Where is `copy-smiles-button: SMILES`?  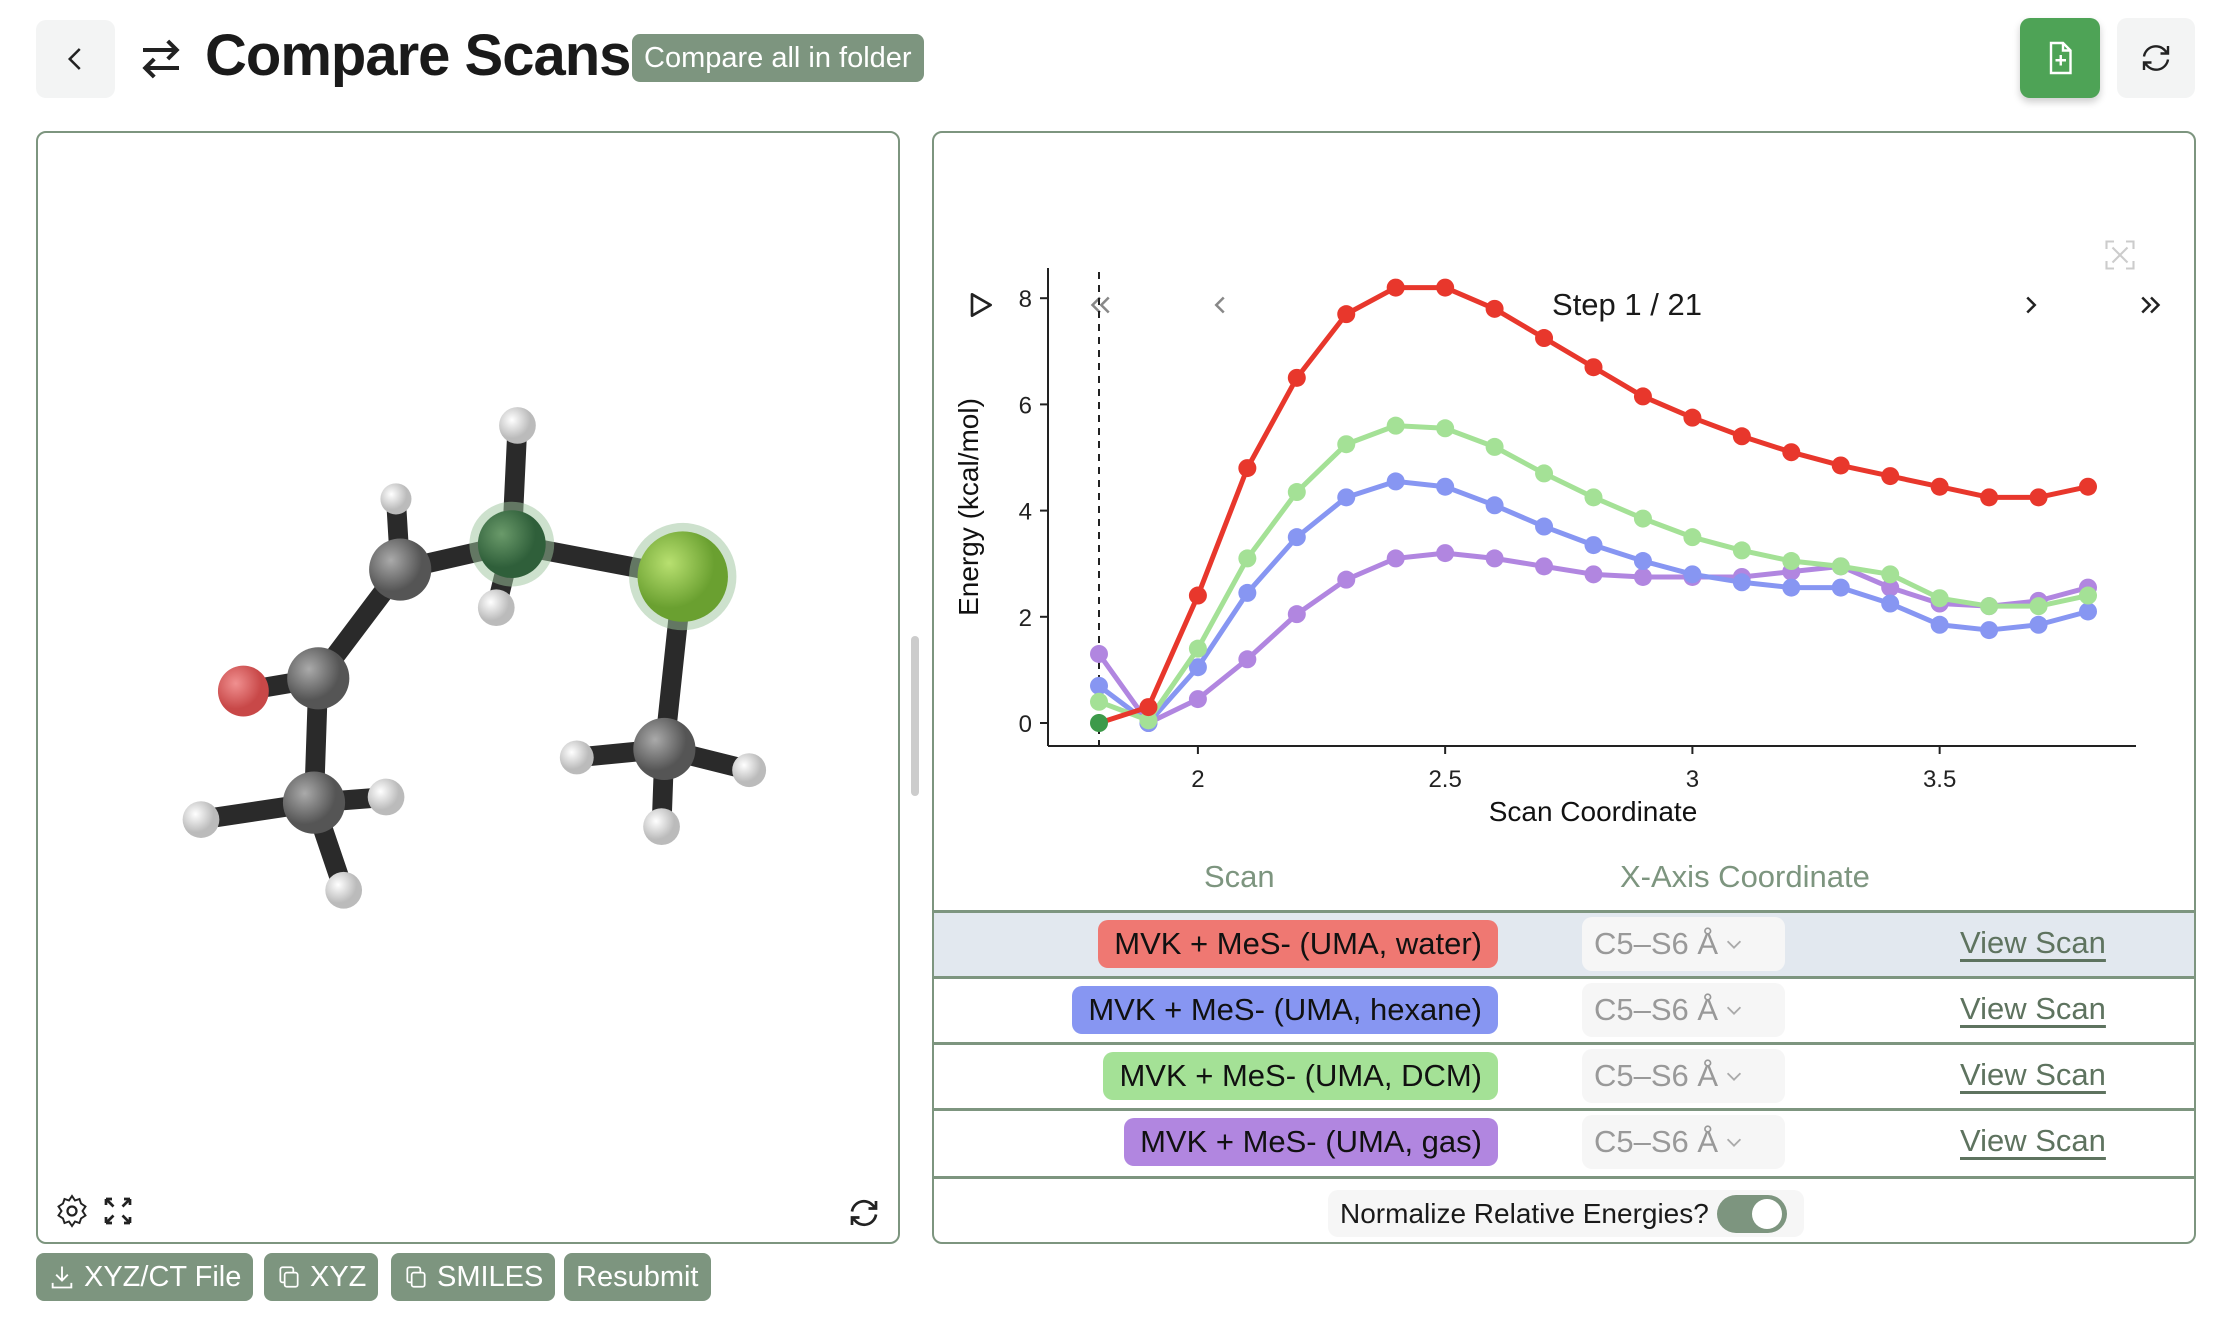 copy-smiles-button: SMILES is located at coordinates (473, 1277).